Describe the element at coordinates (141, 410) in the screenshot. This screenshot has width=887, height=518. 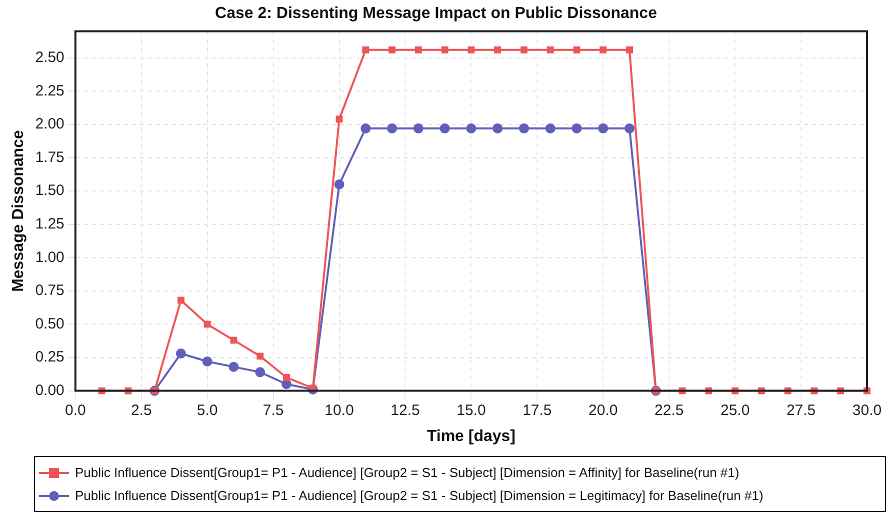
I see `x-tick-label: 2.5` at that location.